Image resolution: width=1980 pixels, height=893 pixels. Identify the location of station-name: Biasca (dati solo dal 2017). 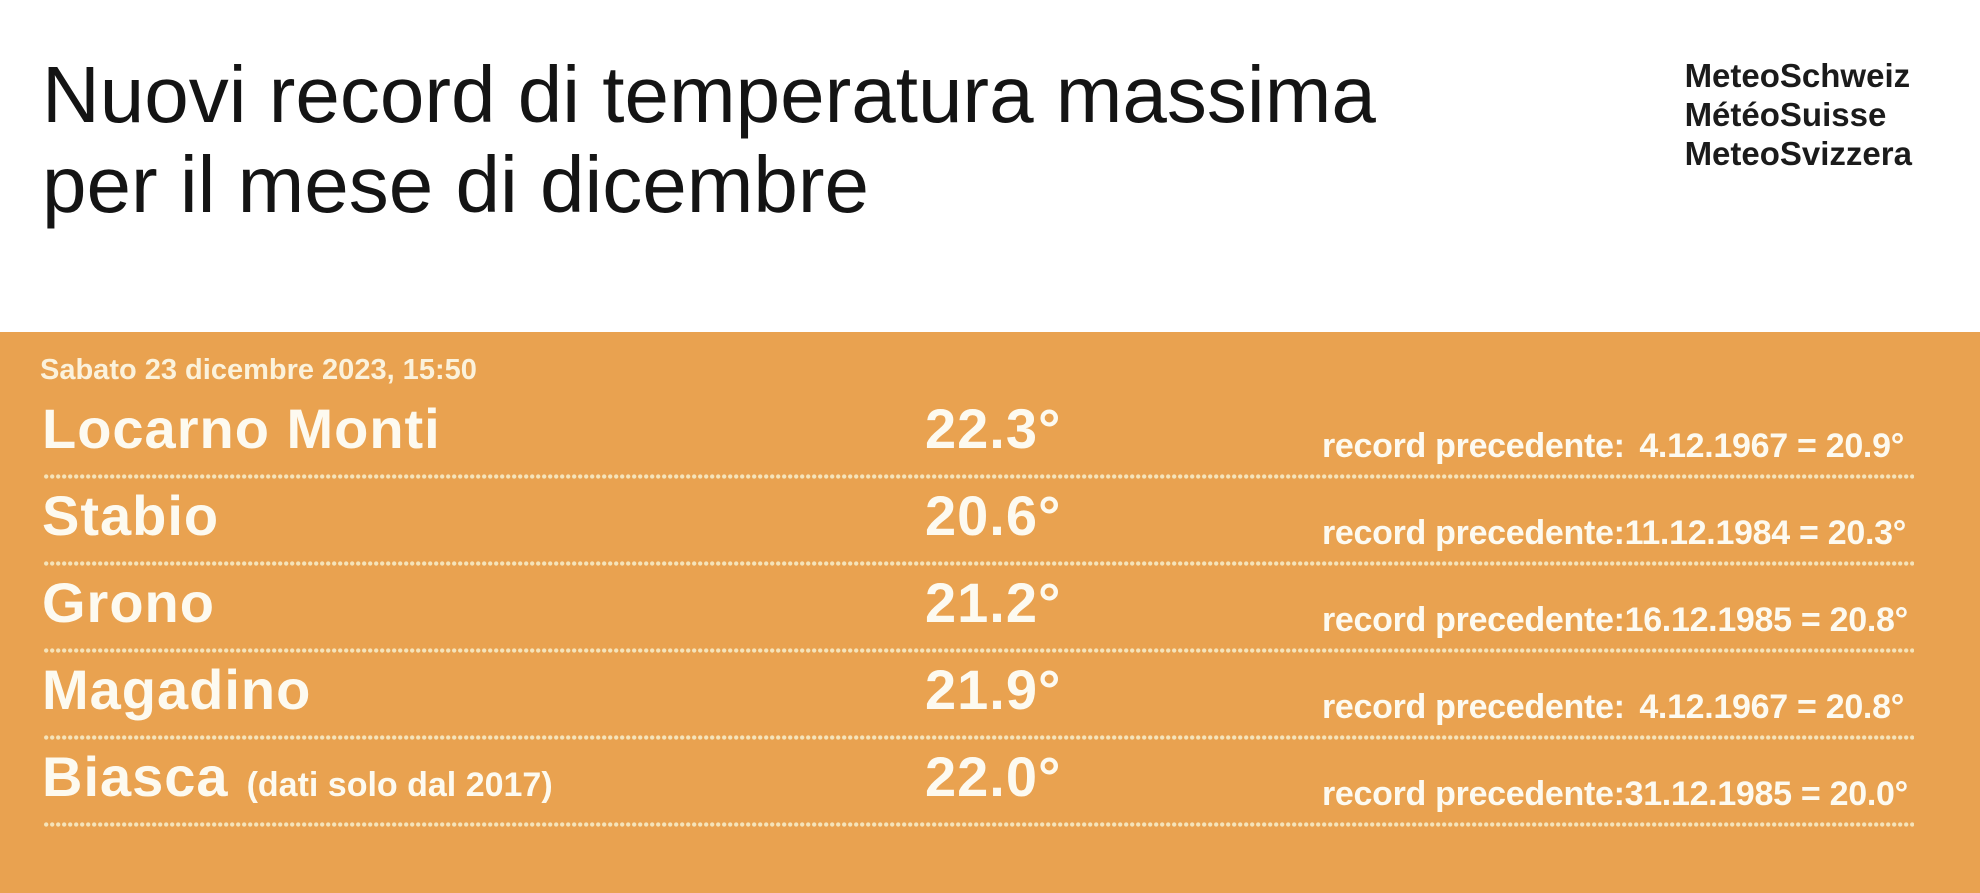
(297, 776).